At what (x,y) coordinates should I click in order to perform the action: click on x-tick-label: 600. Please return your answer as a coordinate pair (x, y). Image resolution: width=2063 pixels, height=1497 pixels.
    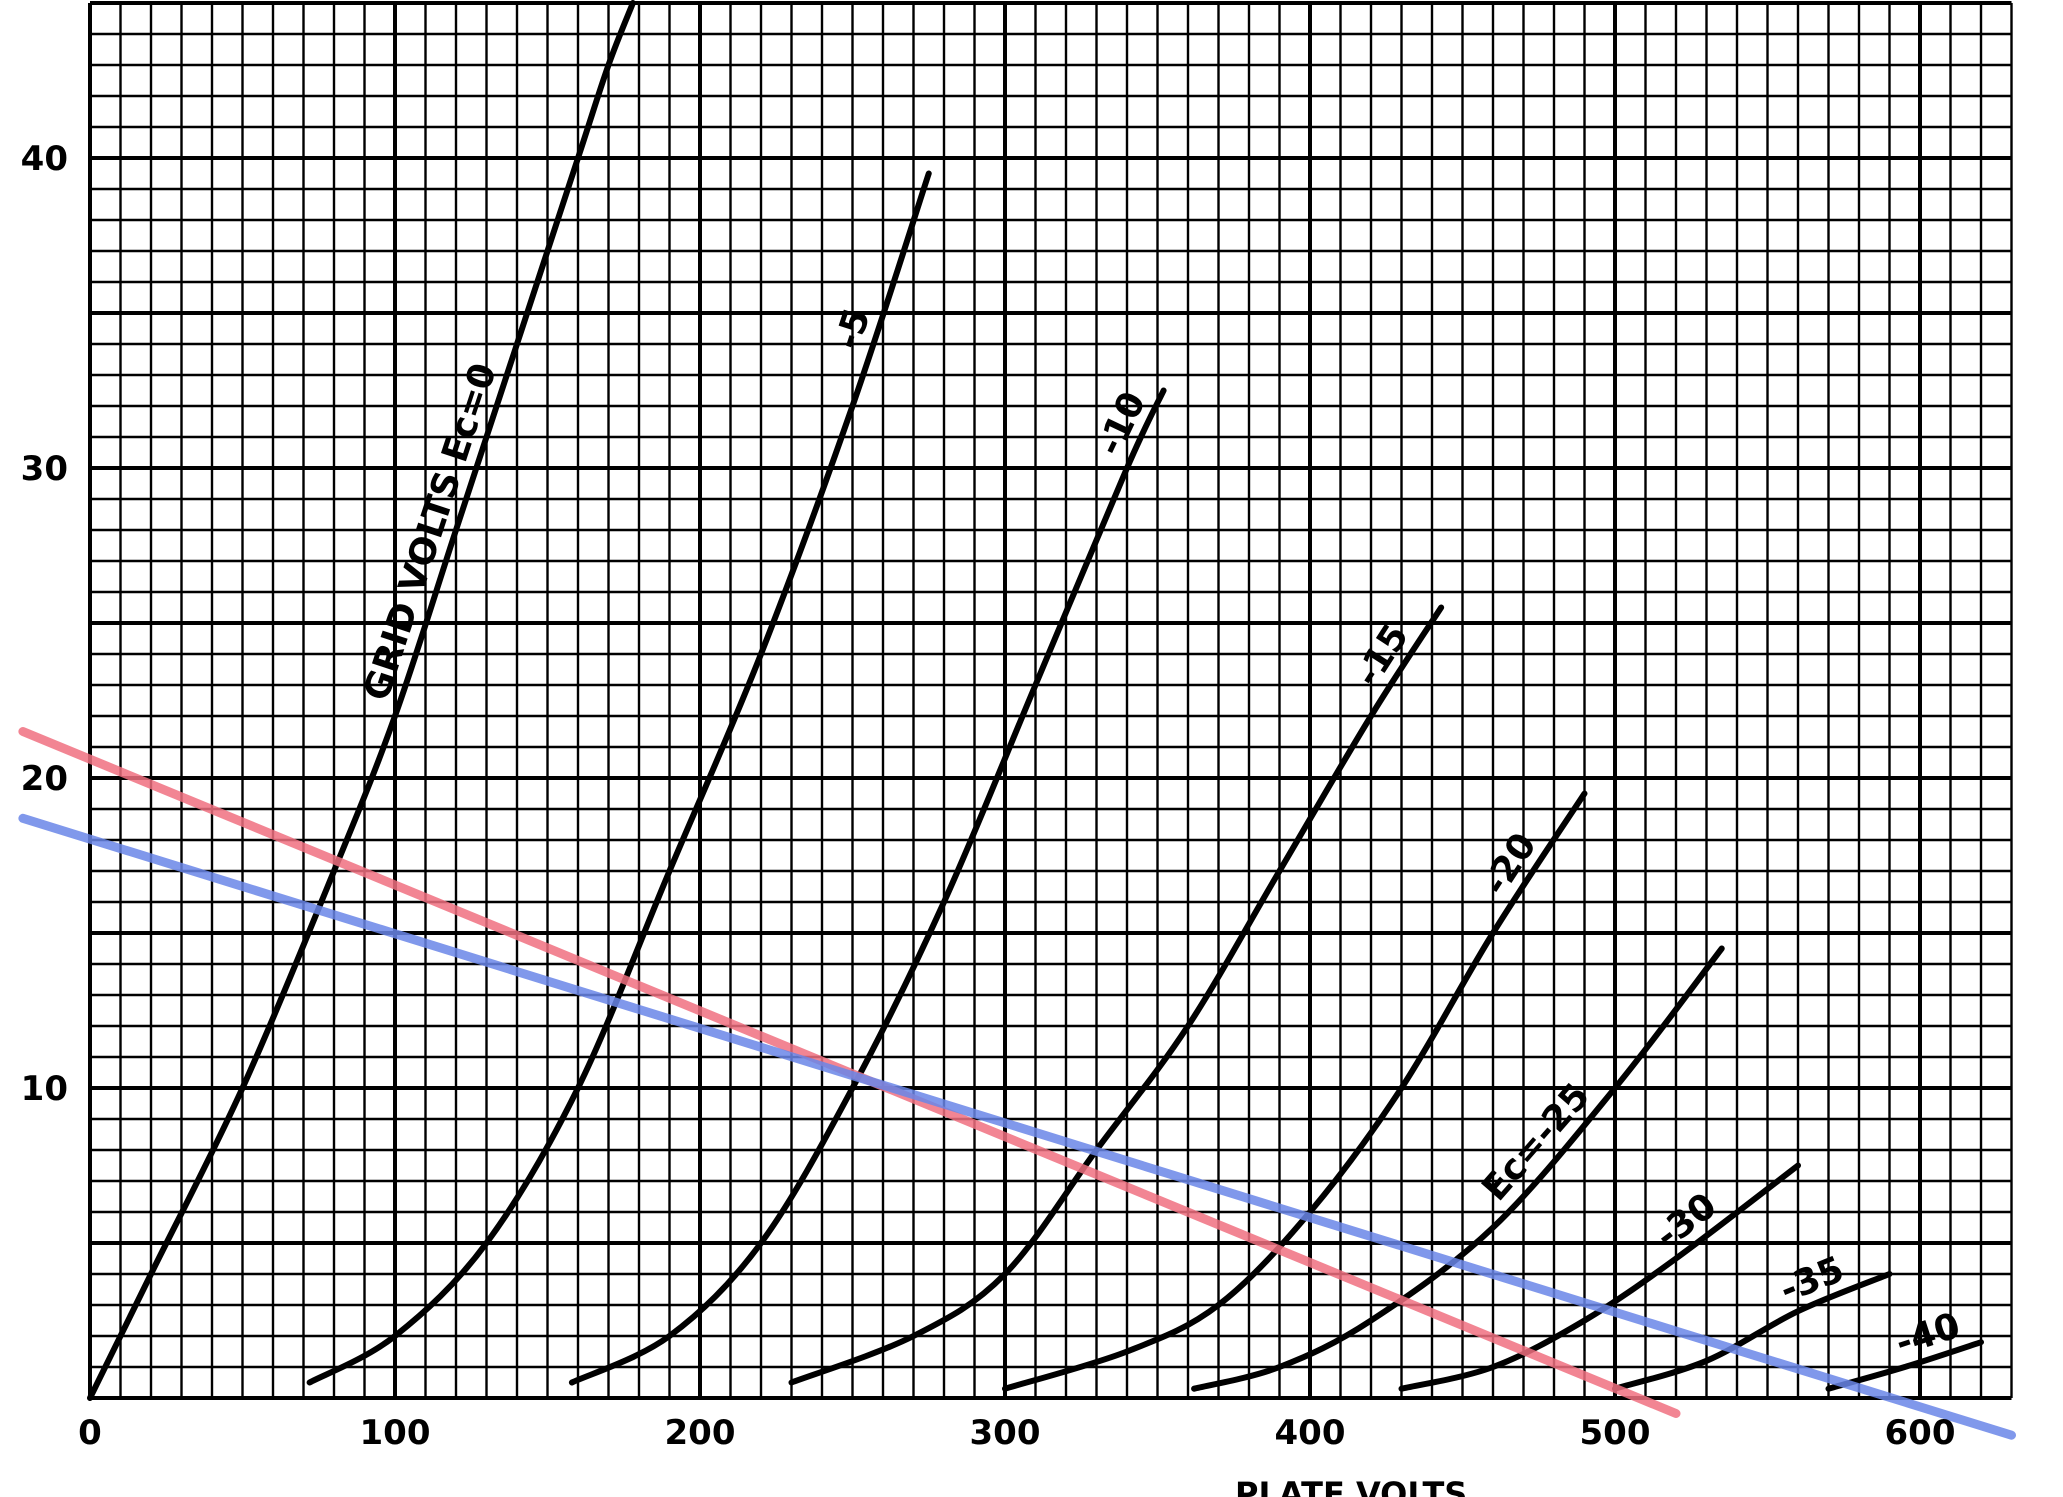
    Looking at the image, I should click on (1920, 1433).